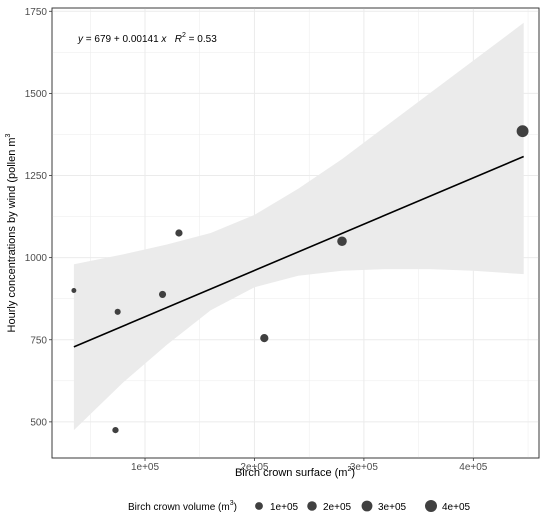 This screenshot has width=550, height=518. Describe the element at coordinates (456, 507) in the screenshot. I see `legend-label: 4e+05` at that location.